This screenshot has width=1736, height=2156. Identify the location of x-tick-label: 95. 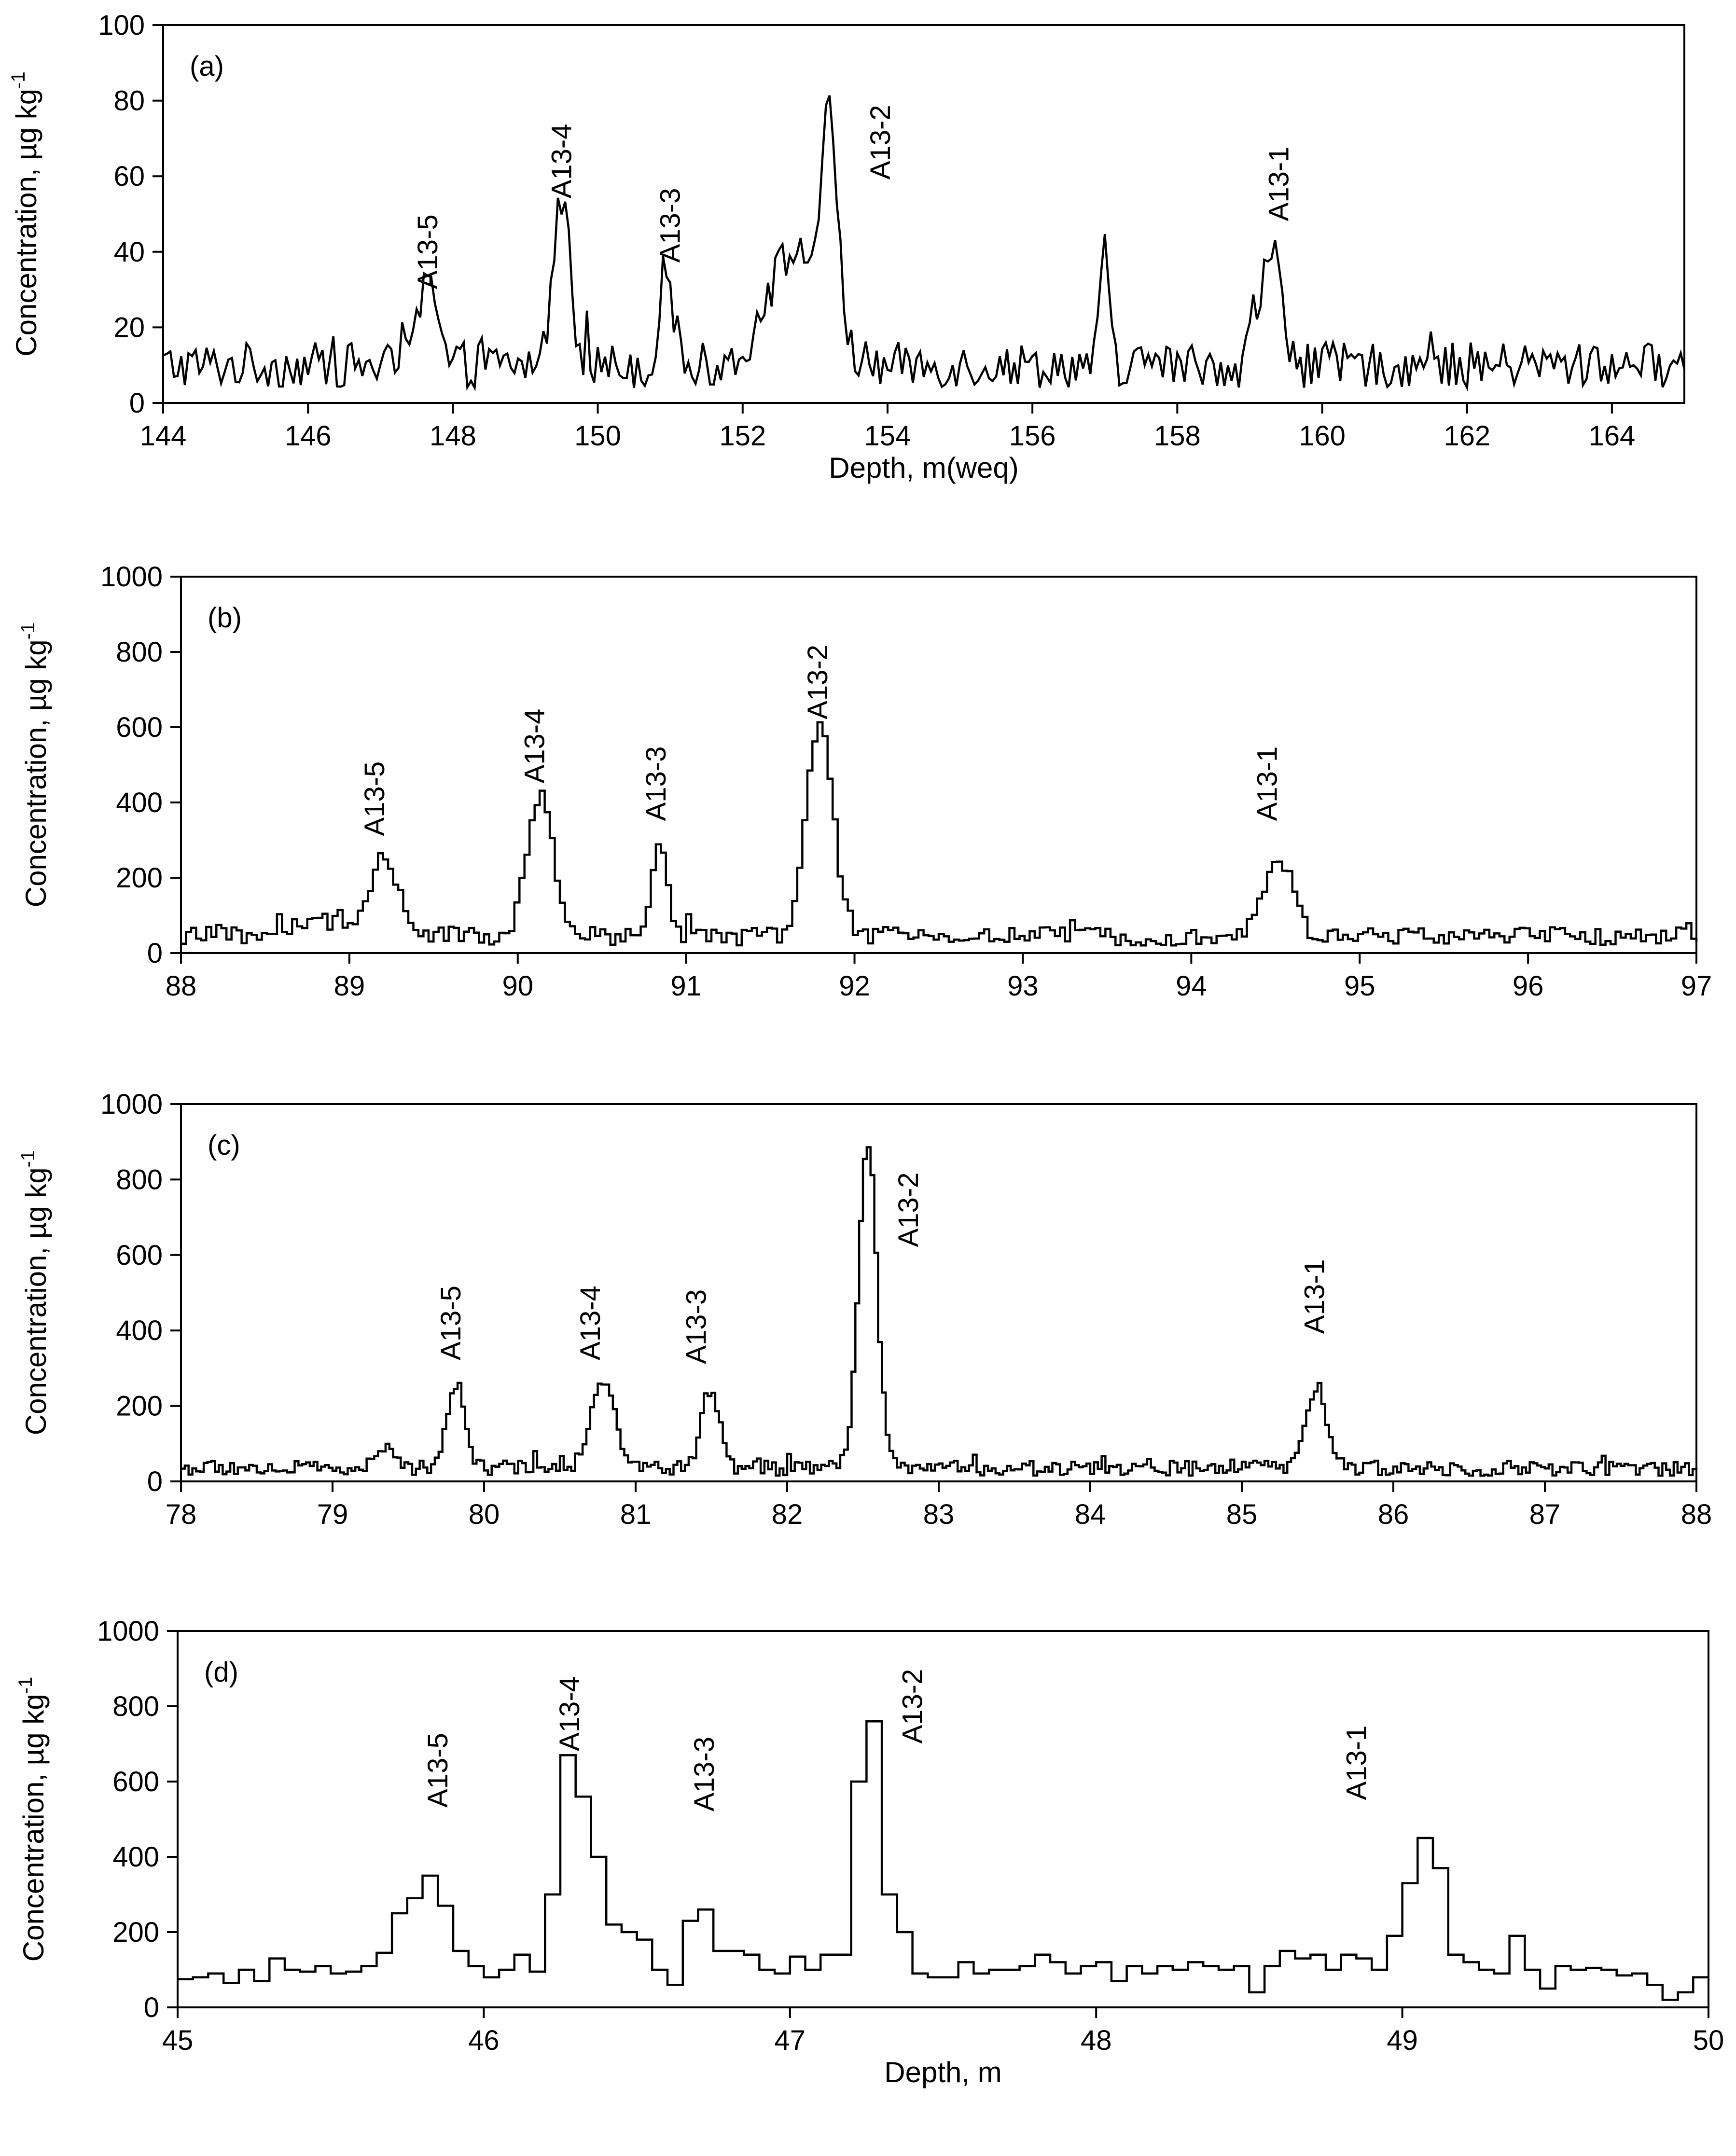
(1360, 986).